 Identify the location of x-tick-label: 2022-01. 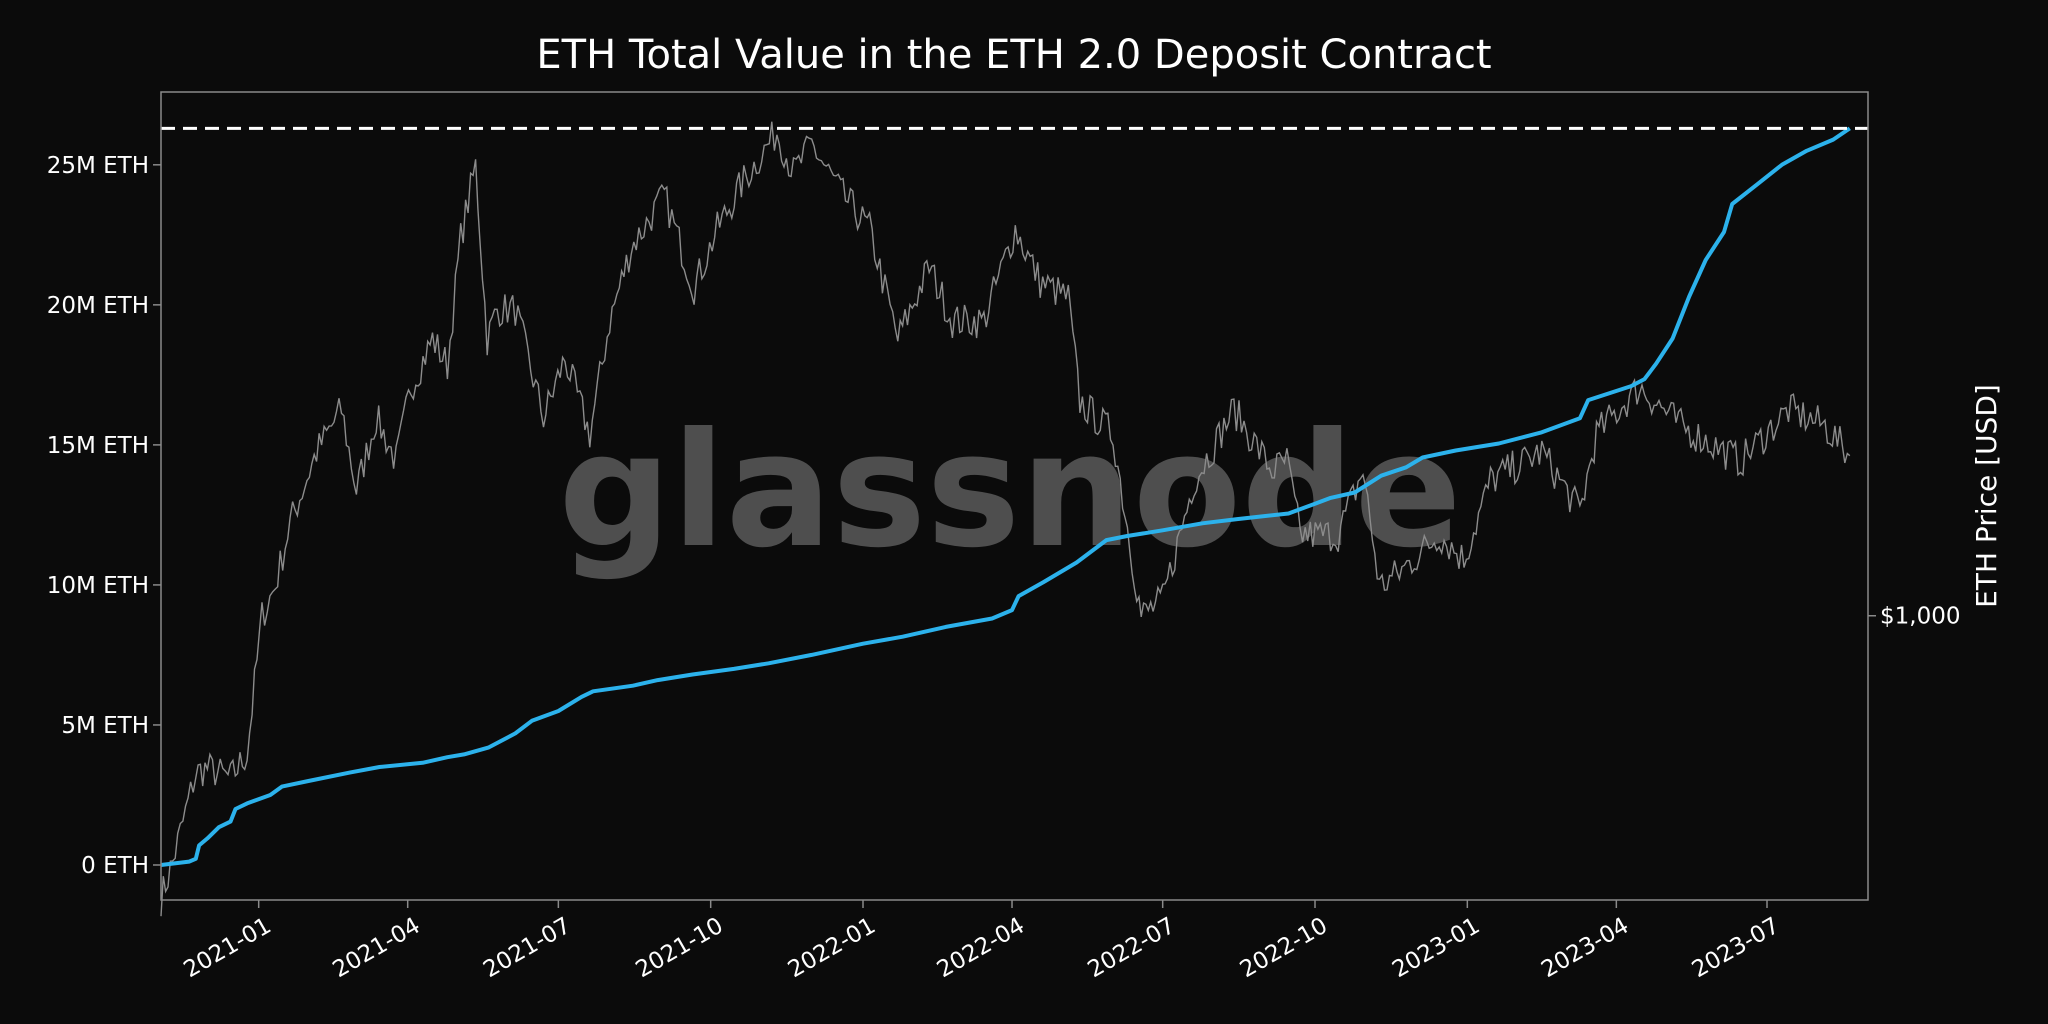
(832, 948).